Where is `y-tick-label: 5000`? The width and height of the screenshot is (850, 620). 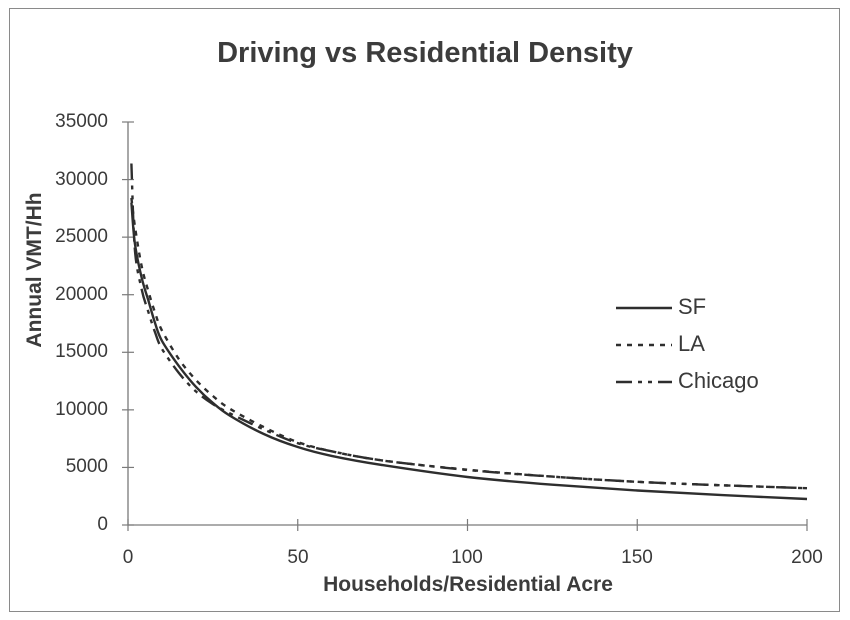
y-tick-label: 5000 is located at coordinates (86, 466).